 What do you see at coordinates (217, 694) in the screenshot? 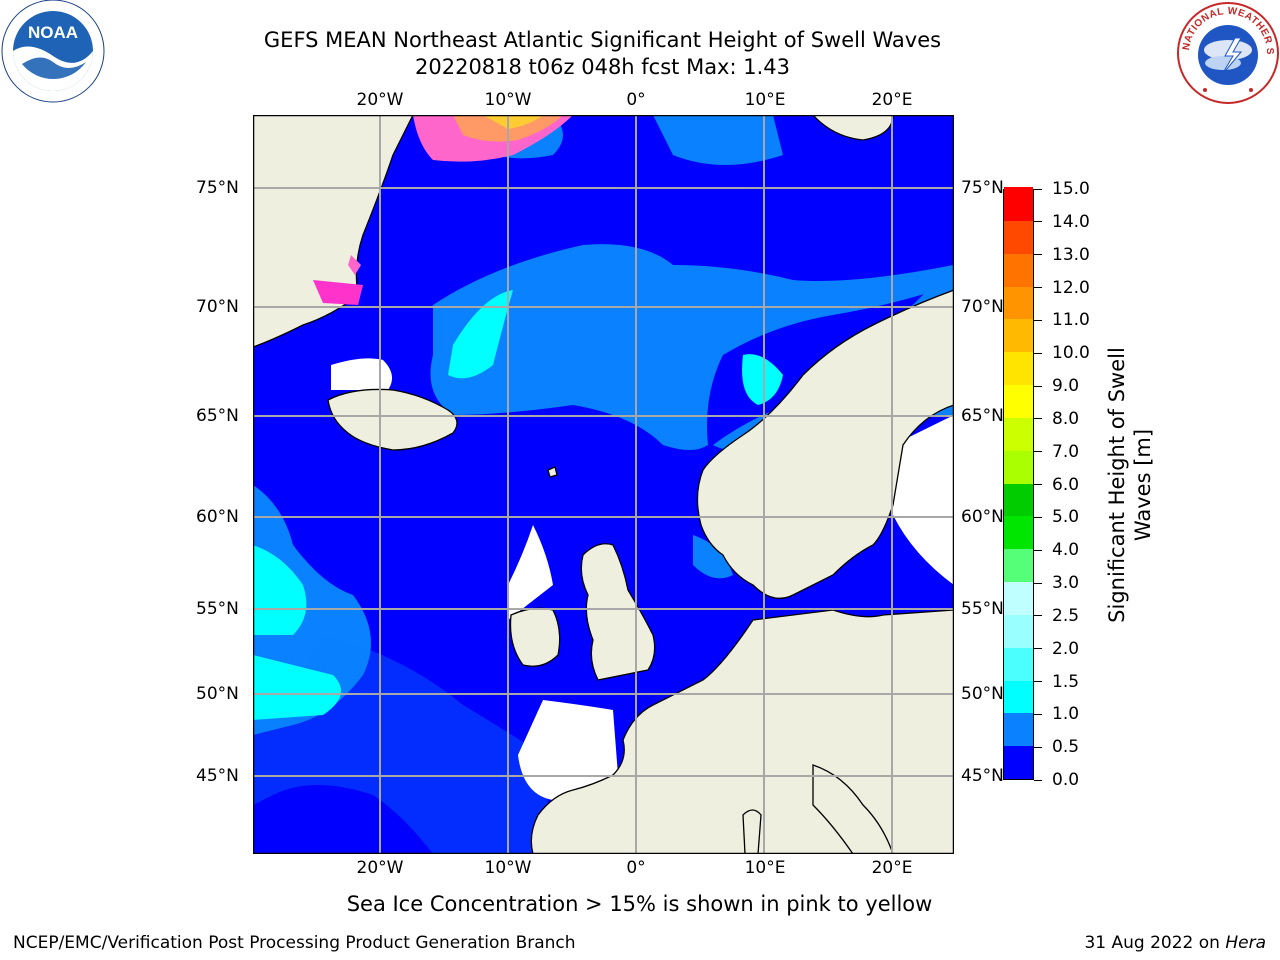
I see `lat-label-left-50n: 50°N` at bounding box center [217, 694].